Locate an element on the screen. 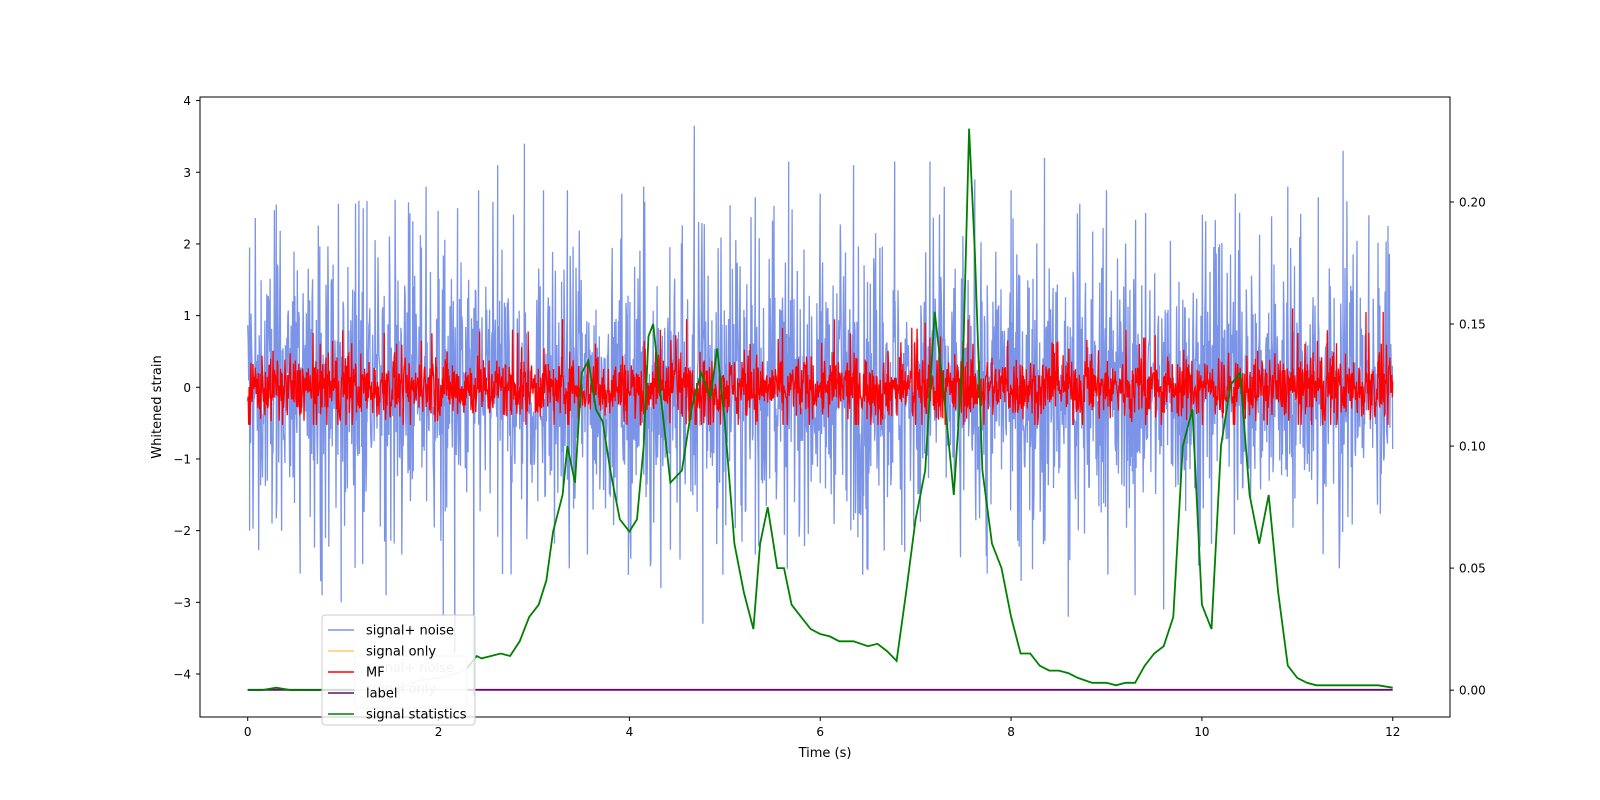  y-tick-label: 4 is located at coordinates (187, 101).